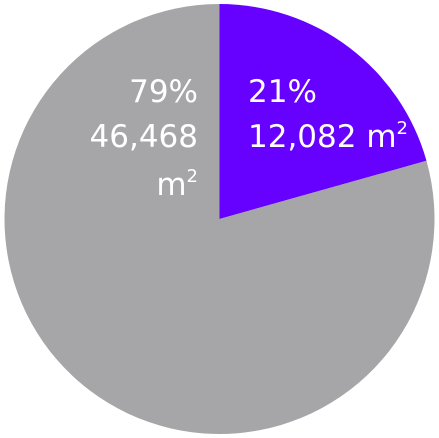 The width and height of the screenshot is (439, 438). What do you see at coordinates (163, 92) in the screenshot?
I see `slice-2-percent-label: 79%` at bounding box center [163, 92].